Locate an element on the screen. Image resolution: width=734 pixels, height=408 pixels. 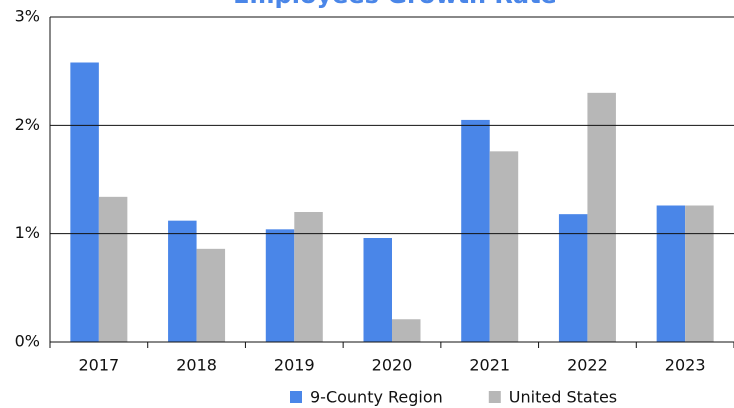
x-tick-label: 2021 is located at coordinates (489, 365).